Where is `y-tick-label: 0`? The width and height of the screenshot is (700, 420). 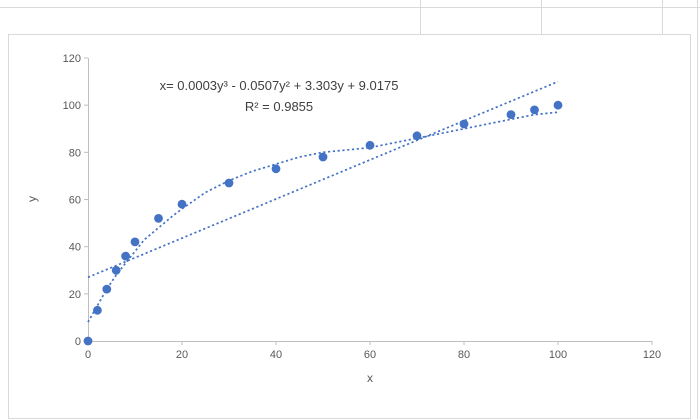
y-tick-label: 0 is located at coordinates (78, 342).